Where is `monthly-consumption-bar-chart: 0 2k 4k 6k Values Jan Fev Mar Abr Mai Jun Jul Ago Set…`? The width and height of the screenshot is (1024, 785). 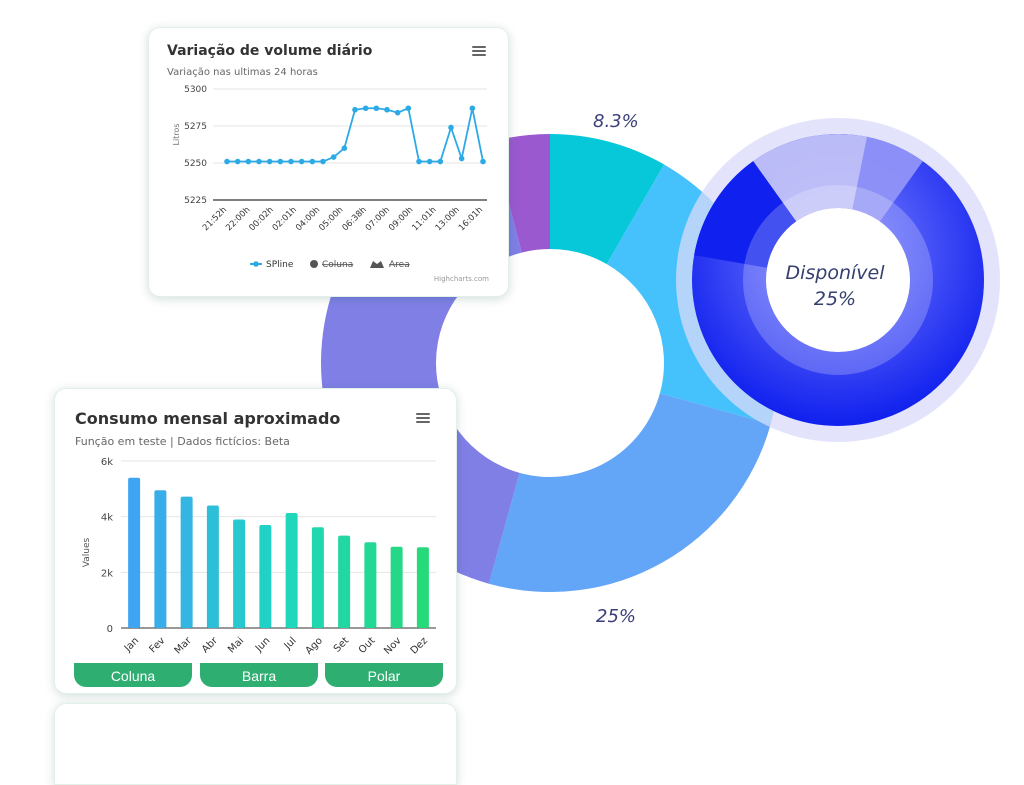 monthly-consumption-bar-chart: 0 2k 4k 6k Values Jan Fev Mar Abr Mai Jun Jul Ago Set… is located at coordinates (259, 557).